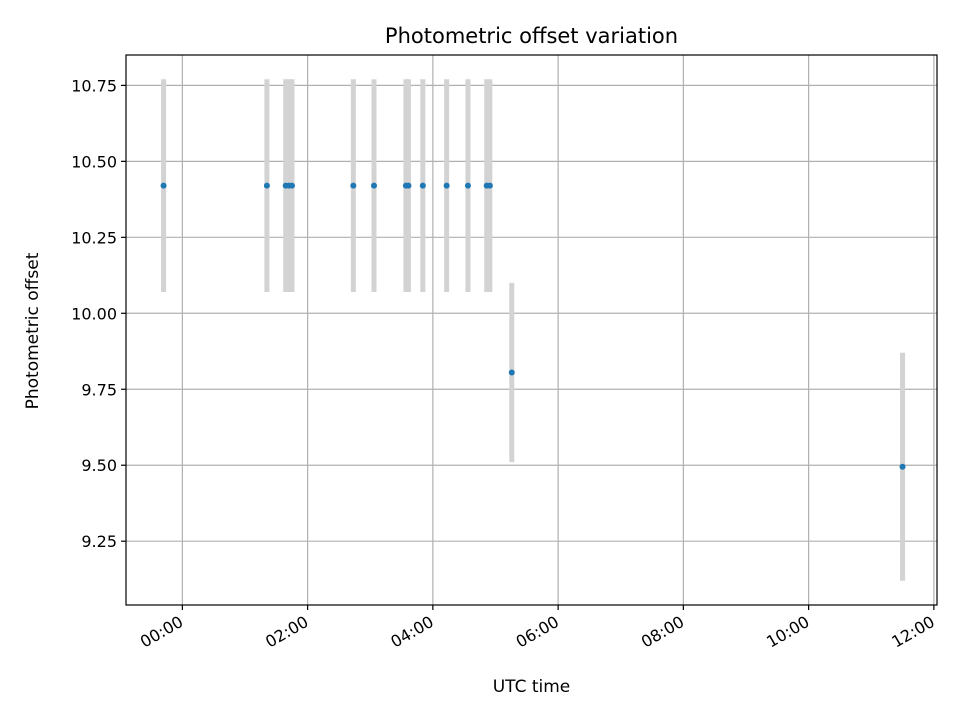 This screenshot has width=960, height=720. I want to click on x-axis-label: UTC time, so click(532, 687).